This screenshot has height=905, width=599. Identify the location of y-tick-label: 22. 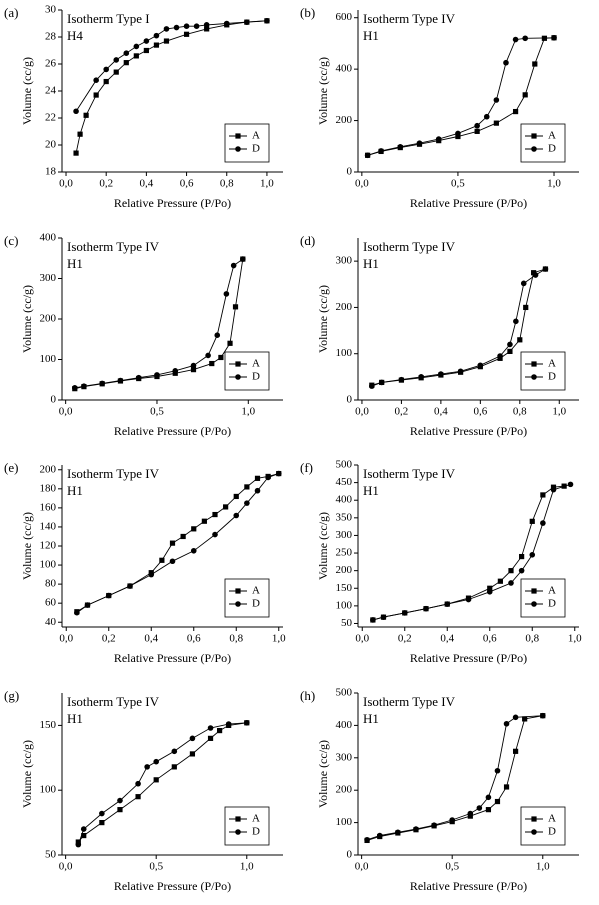
(50, 118).